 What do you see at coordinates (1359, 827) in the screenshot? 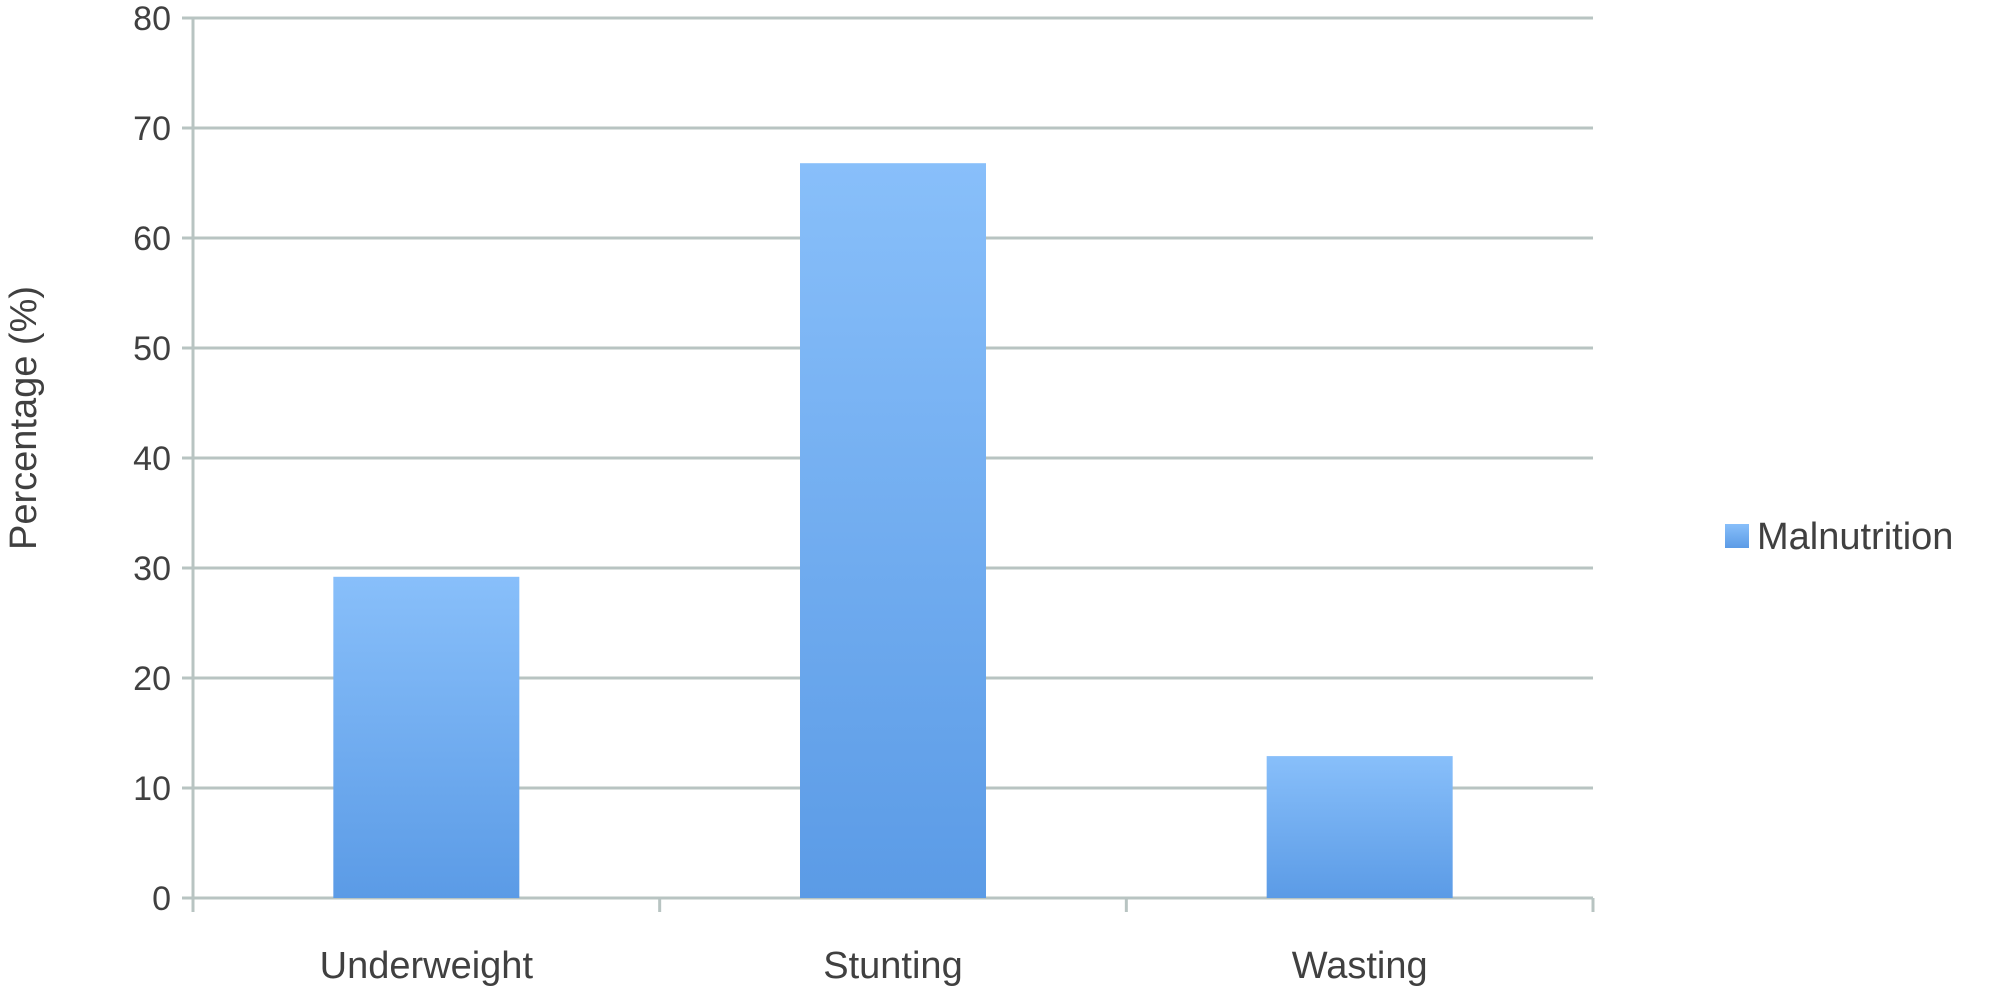
I see `bar-wasting` at bounding box center [1359, 827].